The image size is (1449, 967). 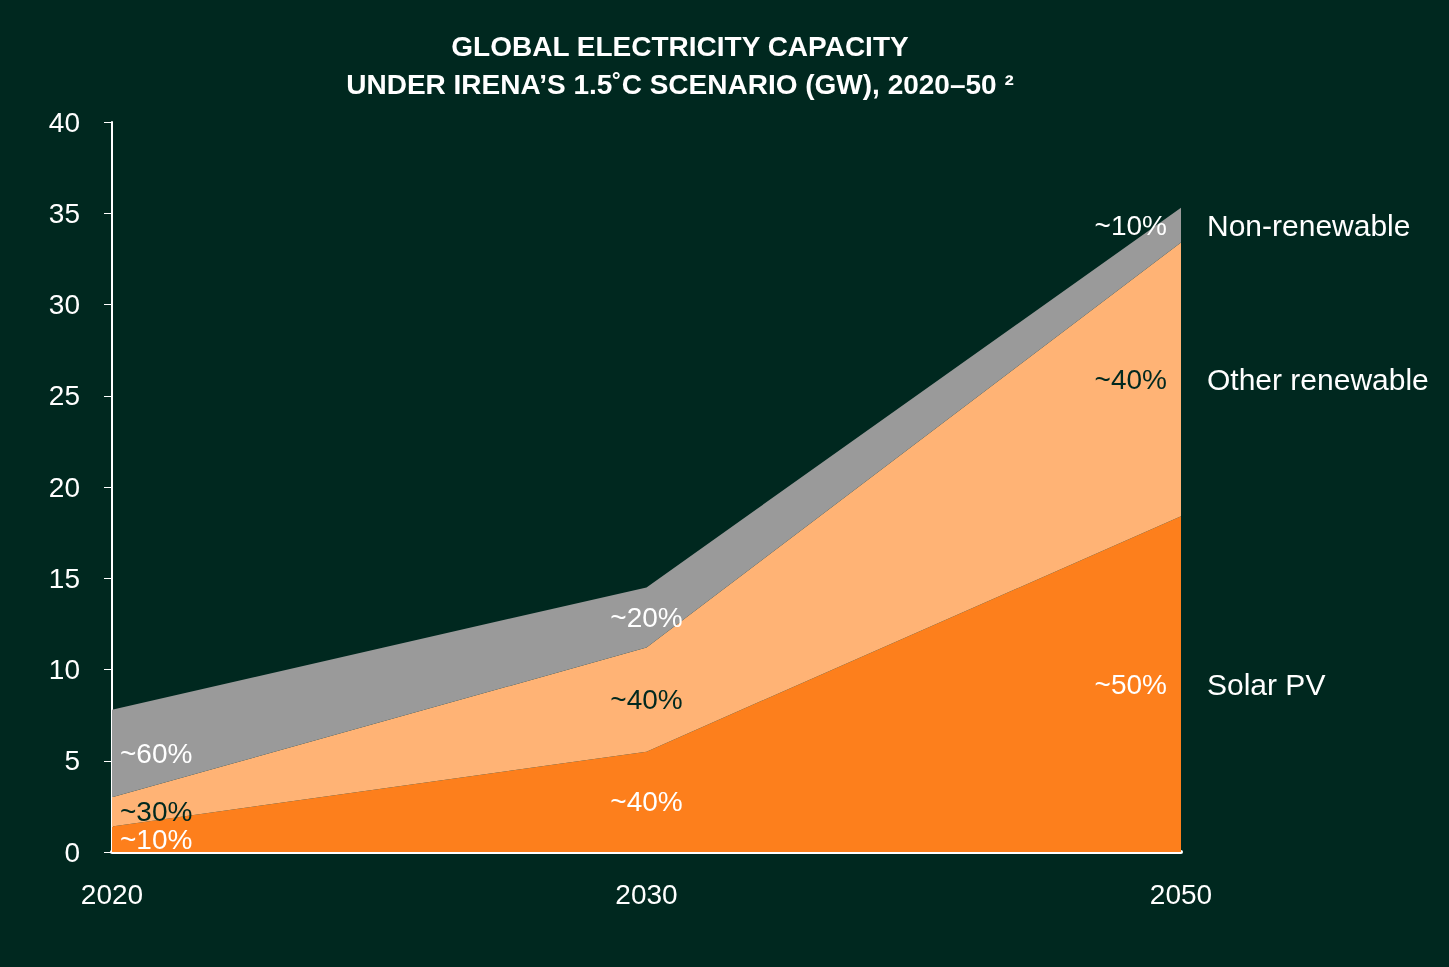 What do you see at coordinates (1318, 379) in the screenshot?
I see `series-label: Other renewable` at bounding box center [1318, 379].